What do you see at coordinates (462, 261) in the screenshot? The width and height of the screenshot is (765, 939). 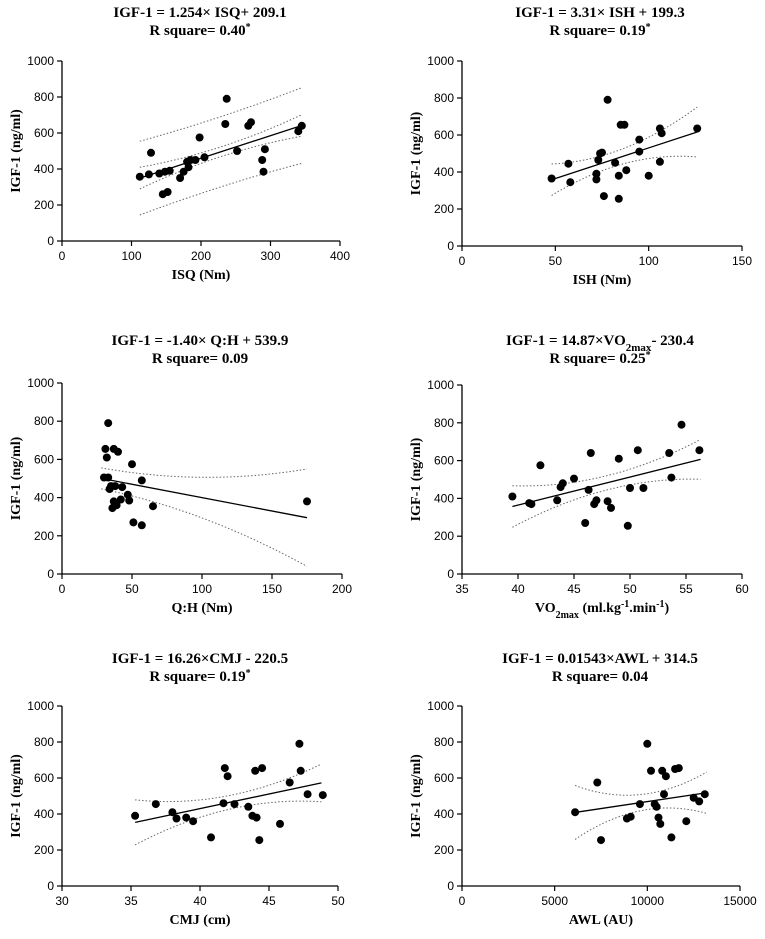 I see `x-tick-label: 0` at bounding box center [462, 261].